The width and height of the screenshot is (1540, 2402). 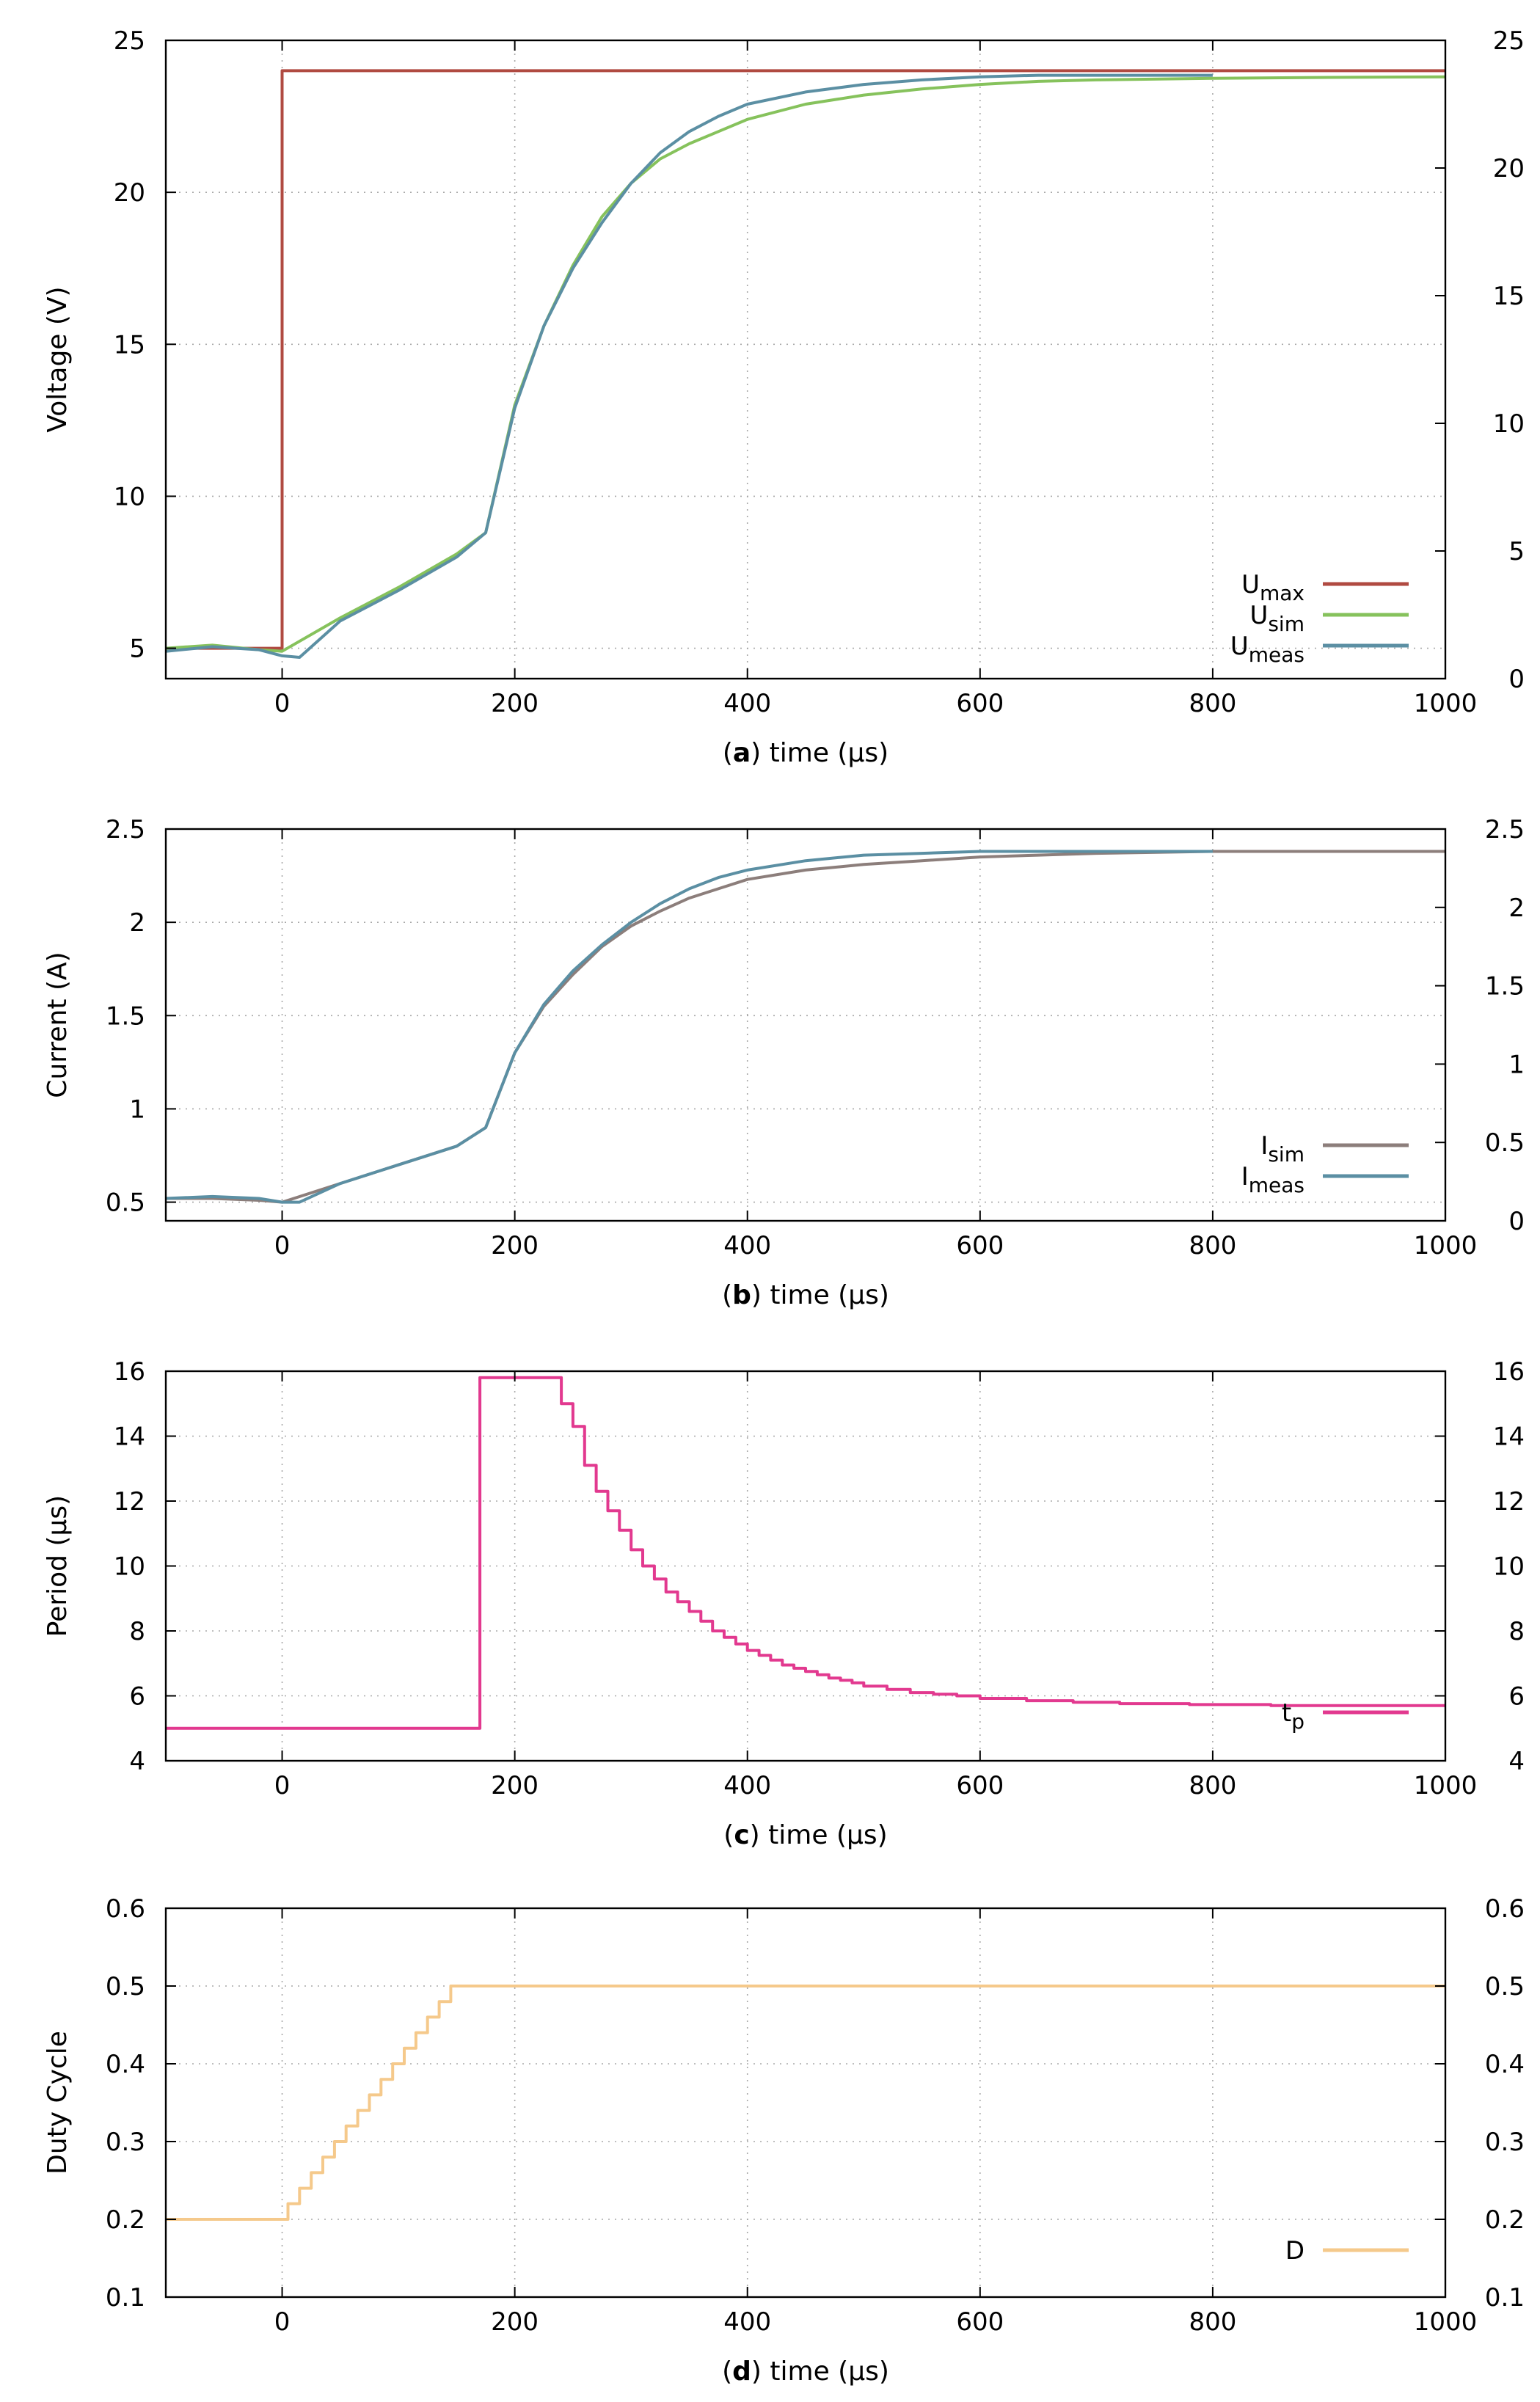 I want to click on panel-tag: c, so click(x=741, y=1835).